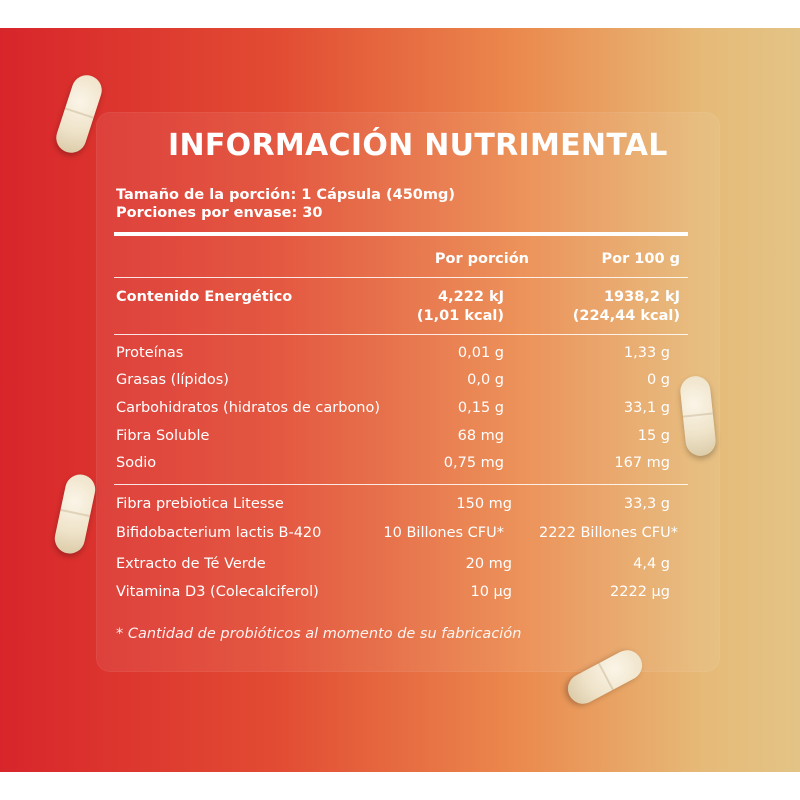  Describe the element at coordinates (642, 463) in the screenshot. I see `nutrient-per-100g: 167 mg` at that location.